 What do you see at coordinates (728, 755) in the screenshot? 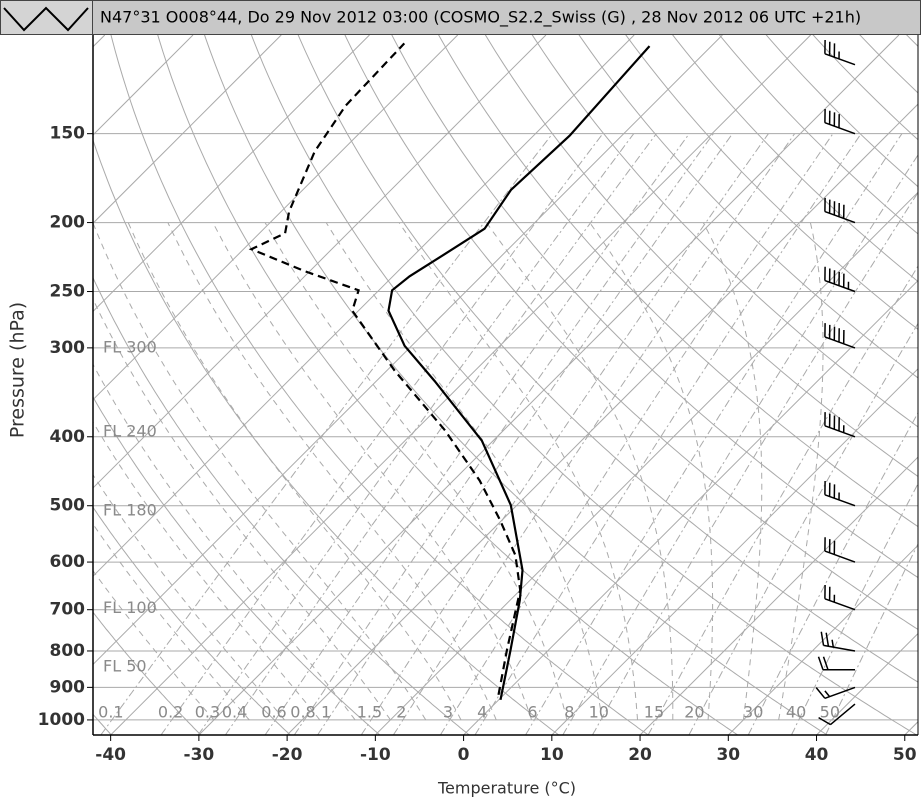
I see `x-tick-label: 30` at bounding box center [728, 755].